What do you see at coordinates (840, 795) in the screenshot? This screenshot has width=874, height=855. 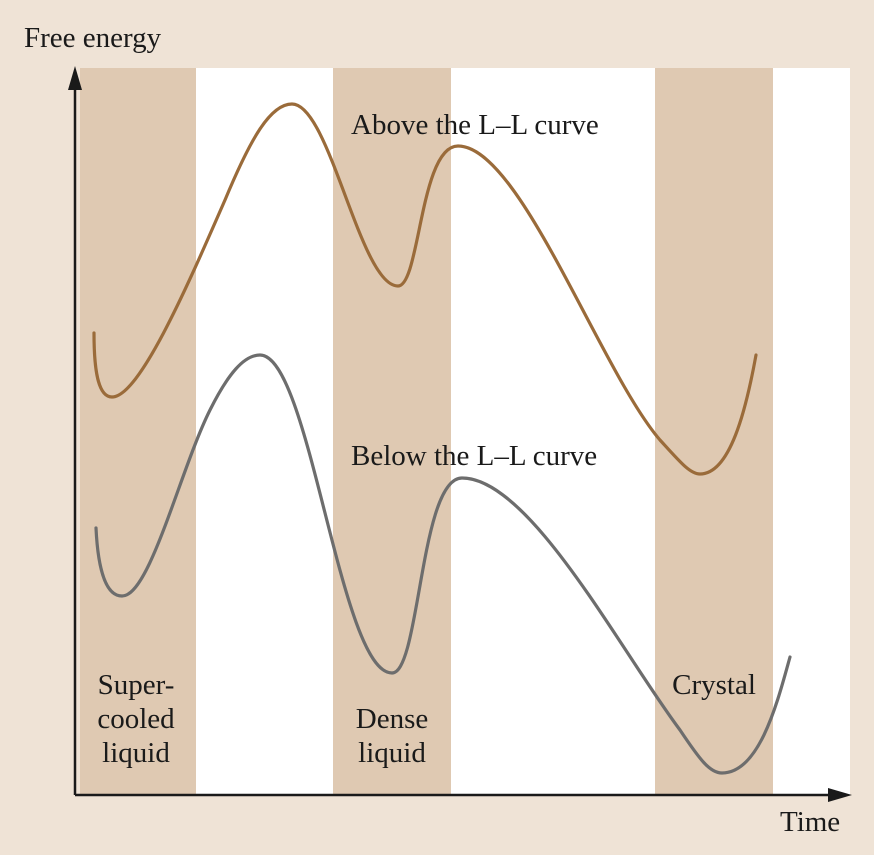 I see `x-axis-arrow-icon` at bounding box center [840, 795].